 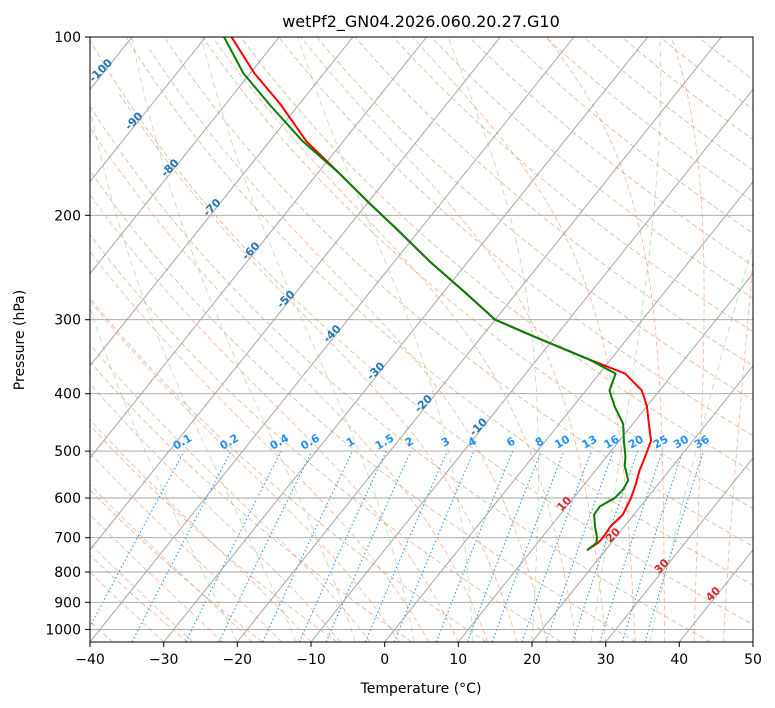 I want to click on y-tick-label: 1000, so click(x=63, y=630).